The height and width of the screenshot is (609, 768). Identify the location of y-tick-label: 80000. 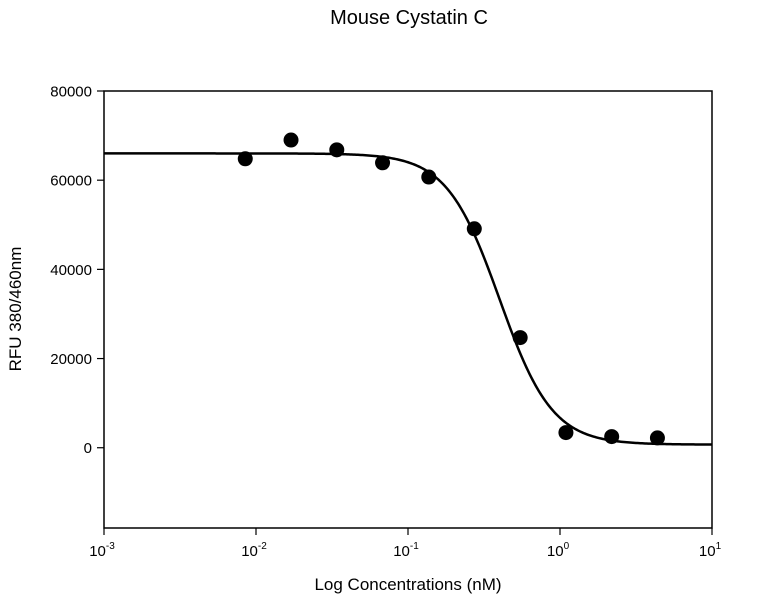
(71, 92).